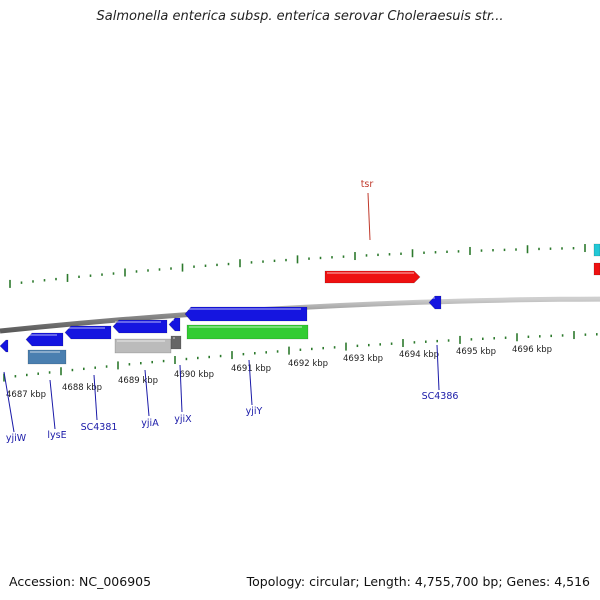 The image size is (600, 600). What do you see at coordinates (172, 320) in the screenshot?
I see `gene-yjiX-highlight` at bounding box center [172, 320].